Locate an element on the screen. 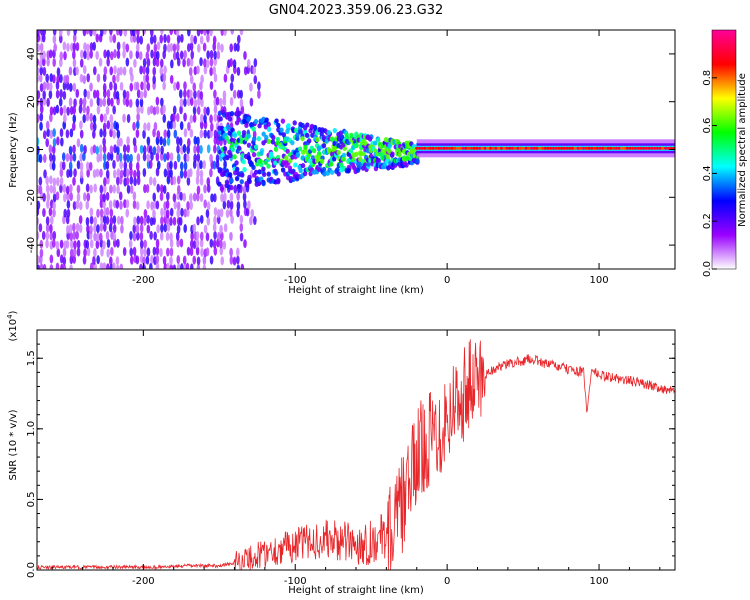 This screenshot has width=750, height=600. colorbar-tick-label: 0.8 is located at coordinates (707, 78).